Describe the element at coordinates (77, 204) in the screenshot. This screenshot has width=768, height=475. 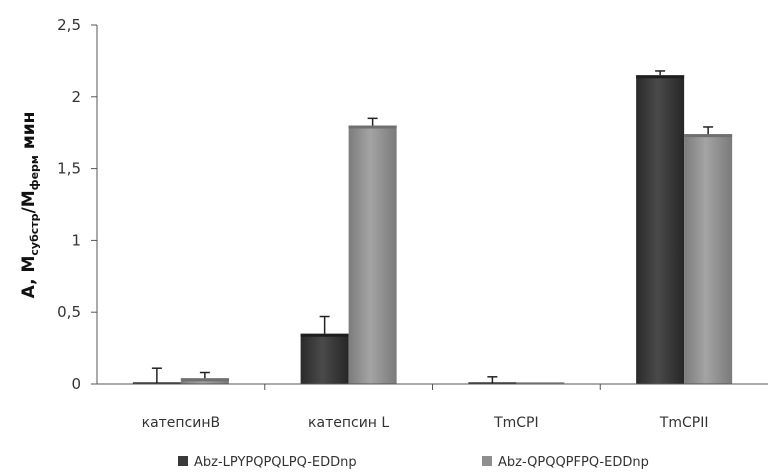
I see `y-axis: 0 0,5 1 1,5 2 2,5` at that location.